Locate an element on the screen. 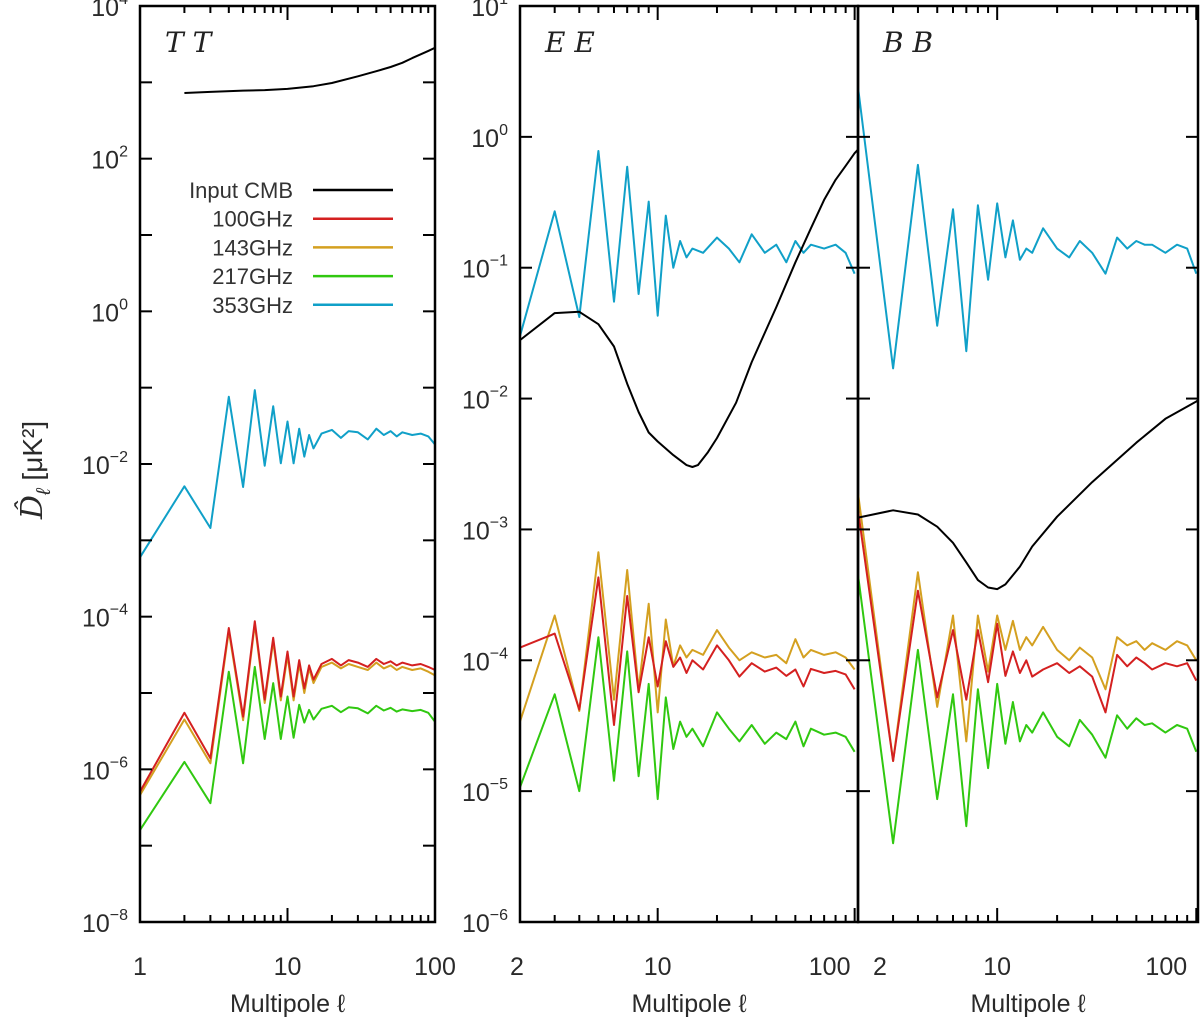 The width and height of the screenshot is (1200, 1022). legend: Input CMB 100GHz 143GHz 217GHz 353GHz is located at coordinates (291, 248).